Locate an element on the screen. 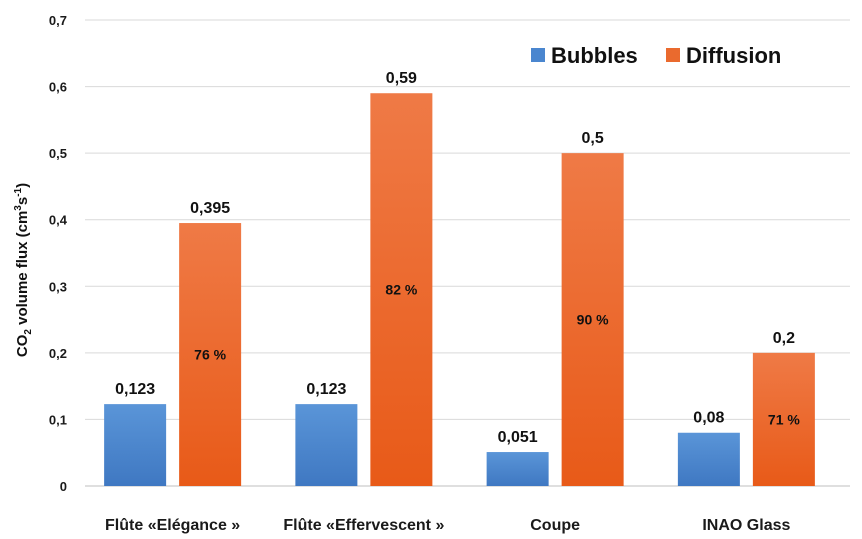 This screenshot has width=862, height=539. category-label: Flûte «Effervescent » is located at coordinates (363, 525).